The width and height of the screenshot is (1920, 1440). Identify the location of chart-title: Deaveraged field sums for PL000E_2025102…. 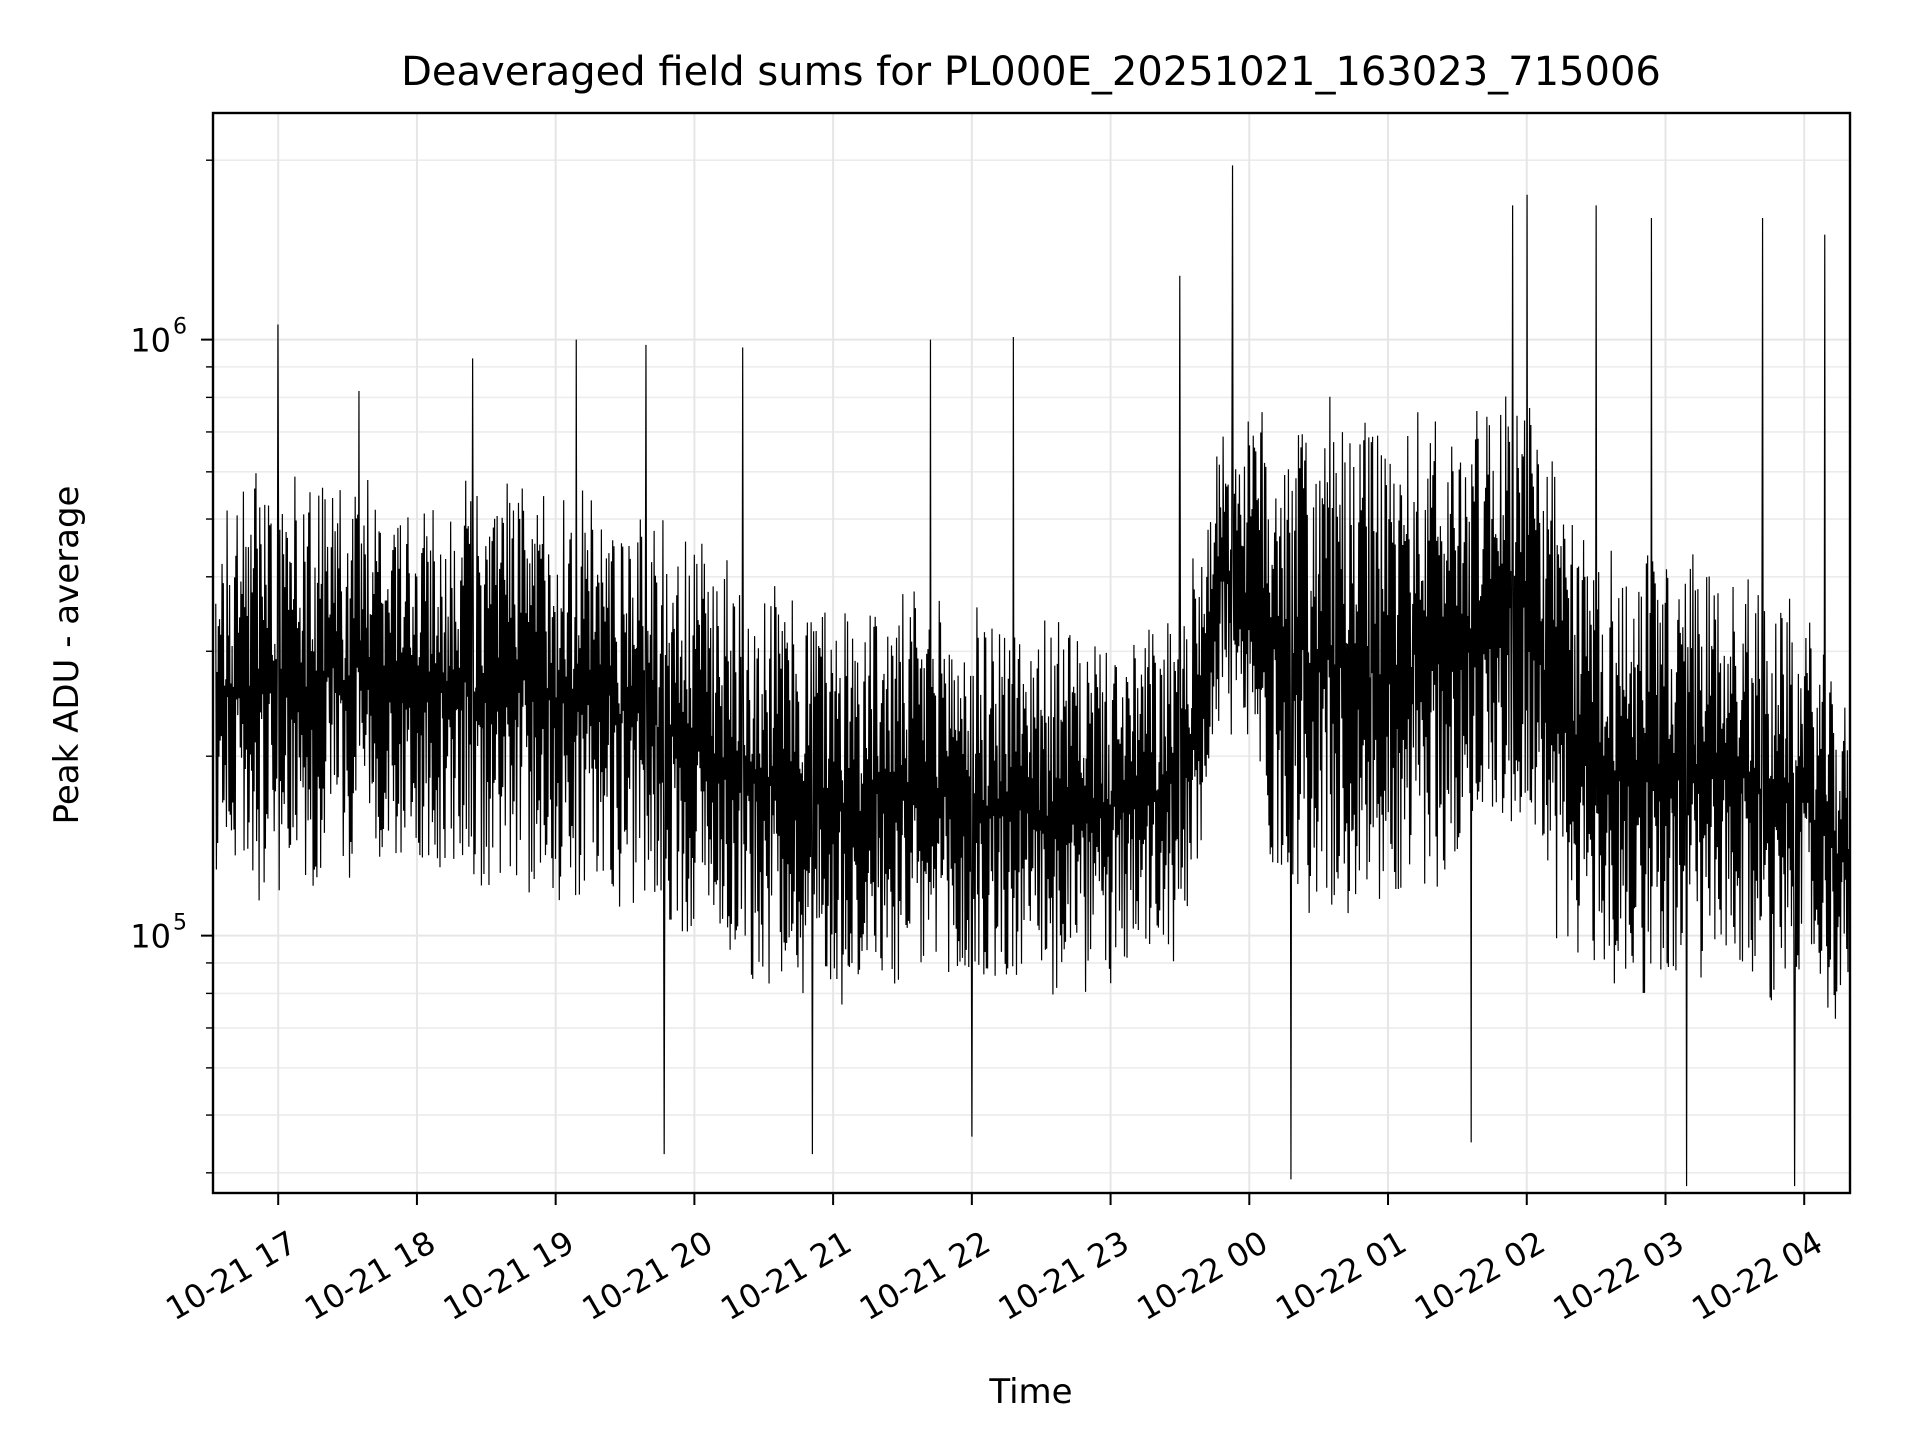
(1031, 72).